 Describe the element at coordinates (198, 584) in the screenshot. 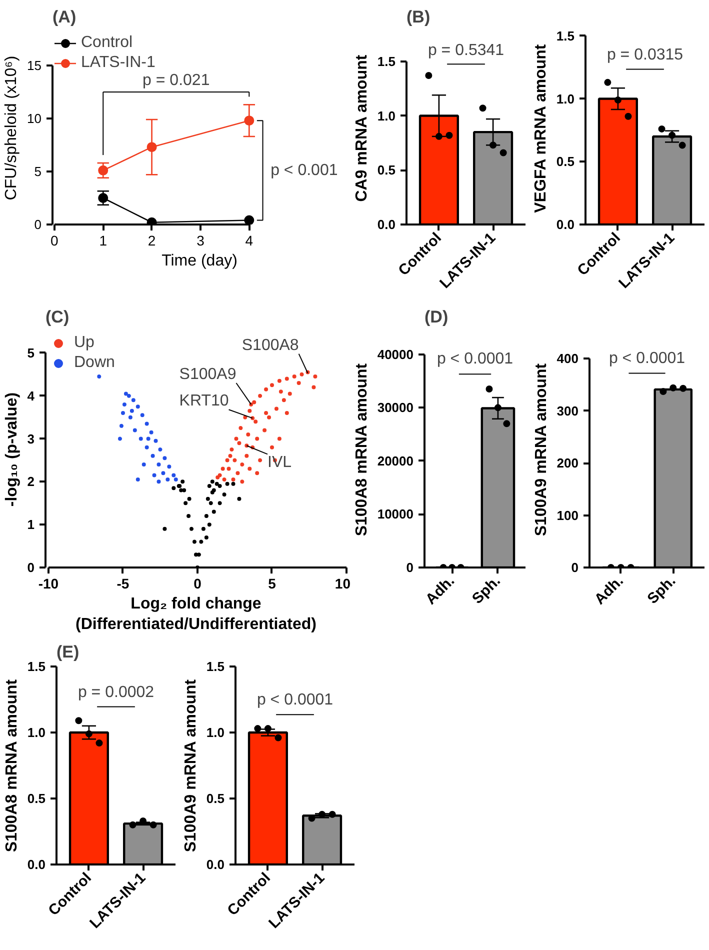

I see `x-tick-label: 0` at that location.